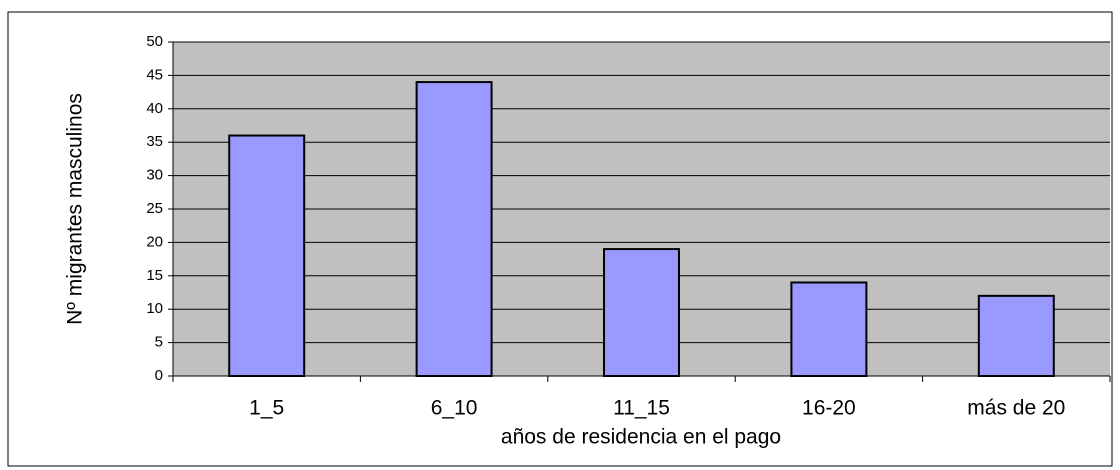  Describe the element at coordinates (75, 209) in the screenshot. I see `y-axis-label: Nº migrantes masculinos` at that location.